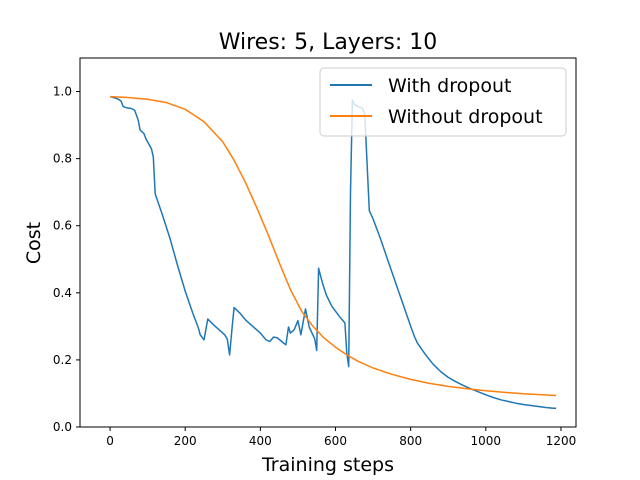 The height and width of the screenshot is (480, 640). Describe the element at coordinates (62, 360) in the screenshot. I see `y-tick-label: 0.2` at that location.